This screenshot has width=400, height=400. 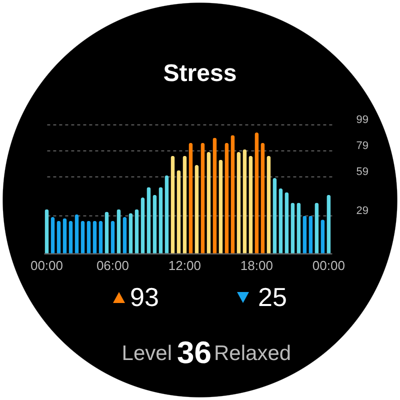 What do you see at coordinates (184, 265) in the screenshot?
I see `x-tick-label: 12:00` at bounding box center [184, 265].